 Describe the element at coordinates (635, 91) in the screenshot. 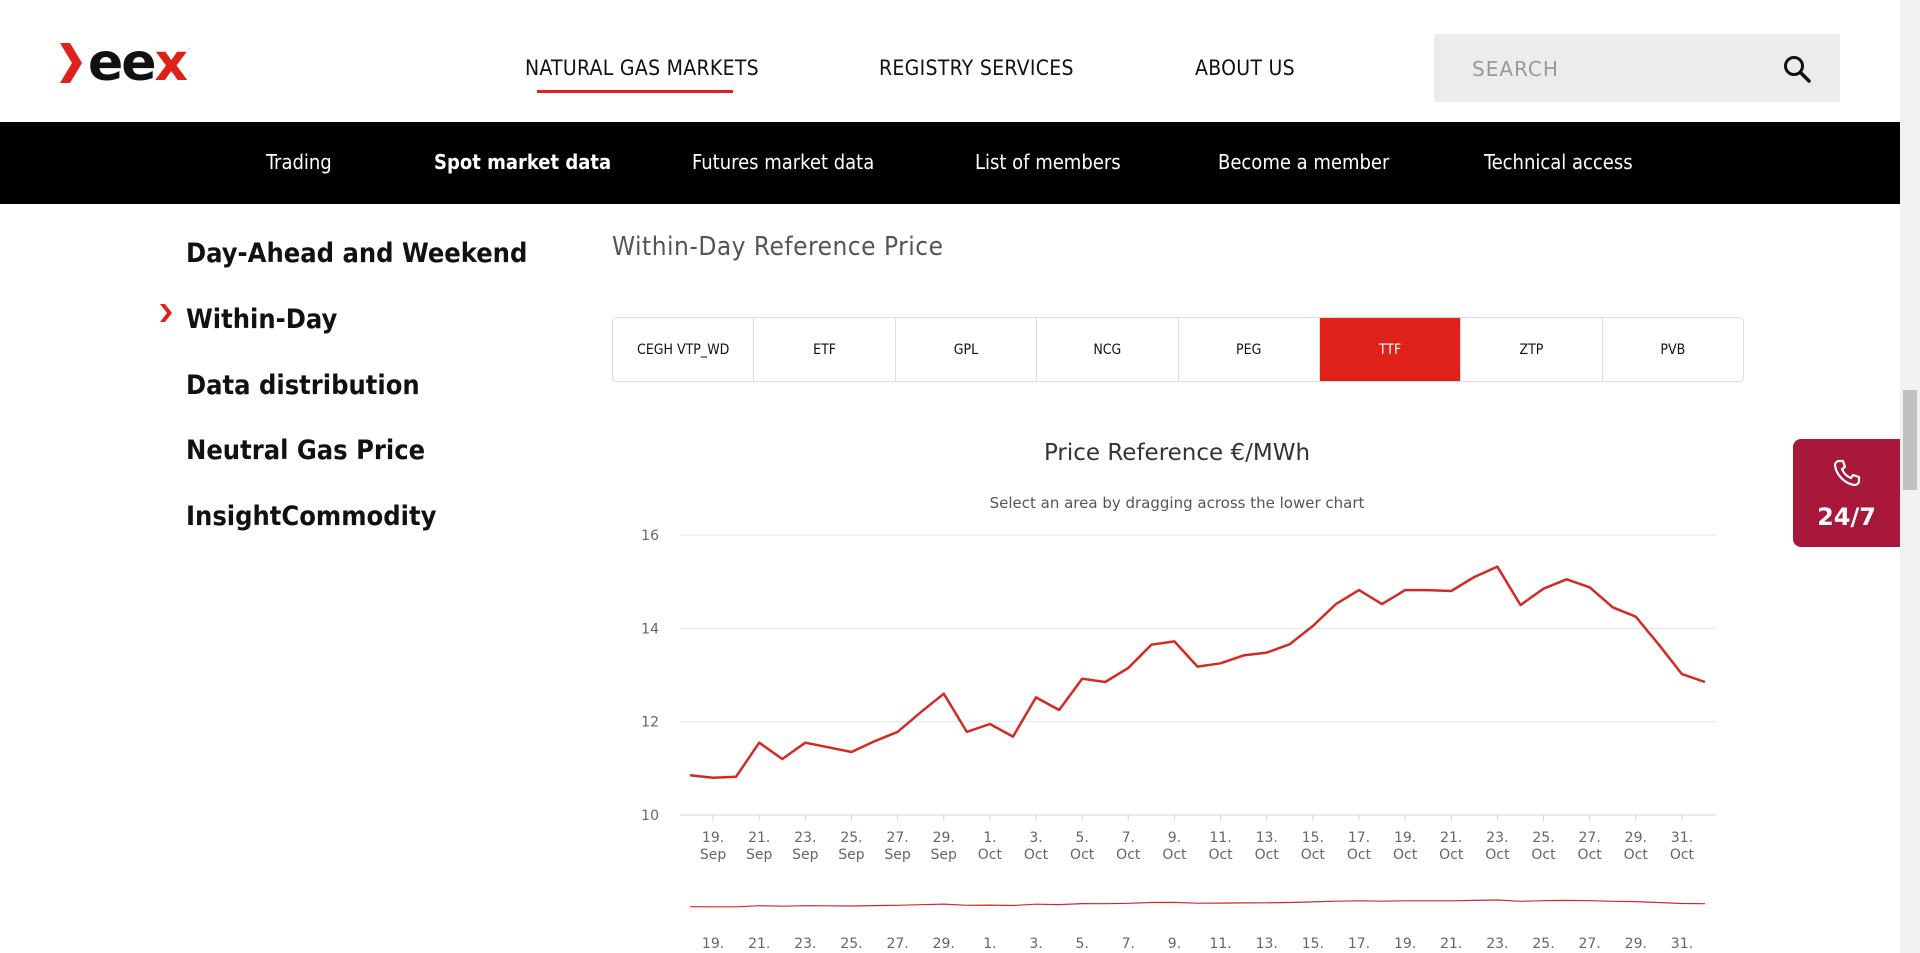

I see `nav-active-indicator` at that location.